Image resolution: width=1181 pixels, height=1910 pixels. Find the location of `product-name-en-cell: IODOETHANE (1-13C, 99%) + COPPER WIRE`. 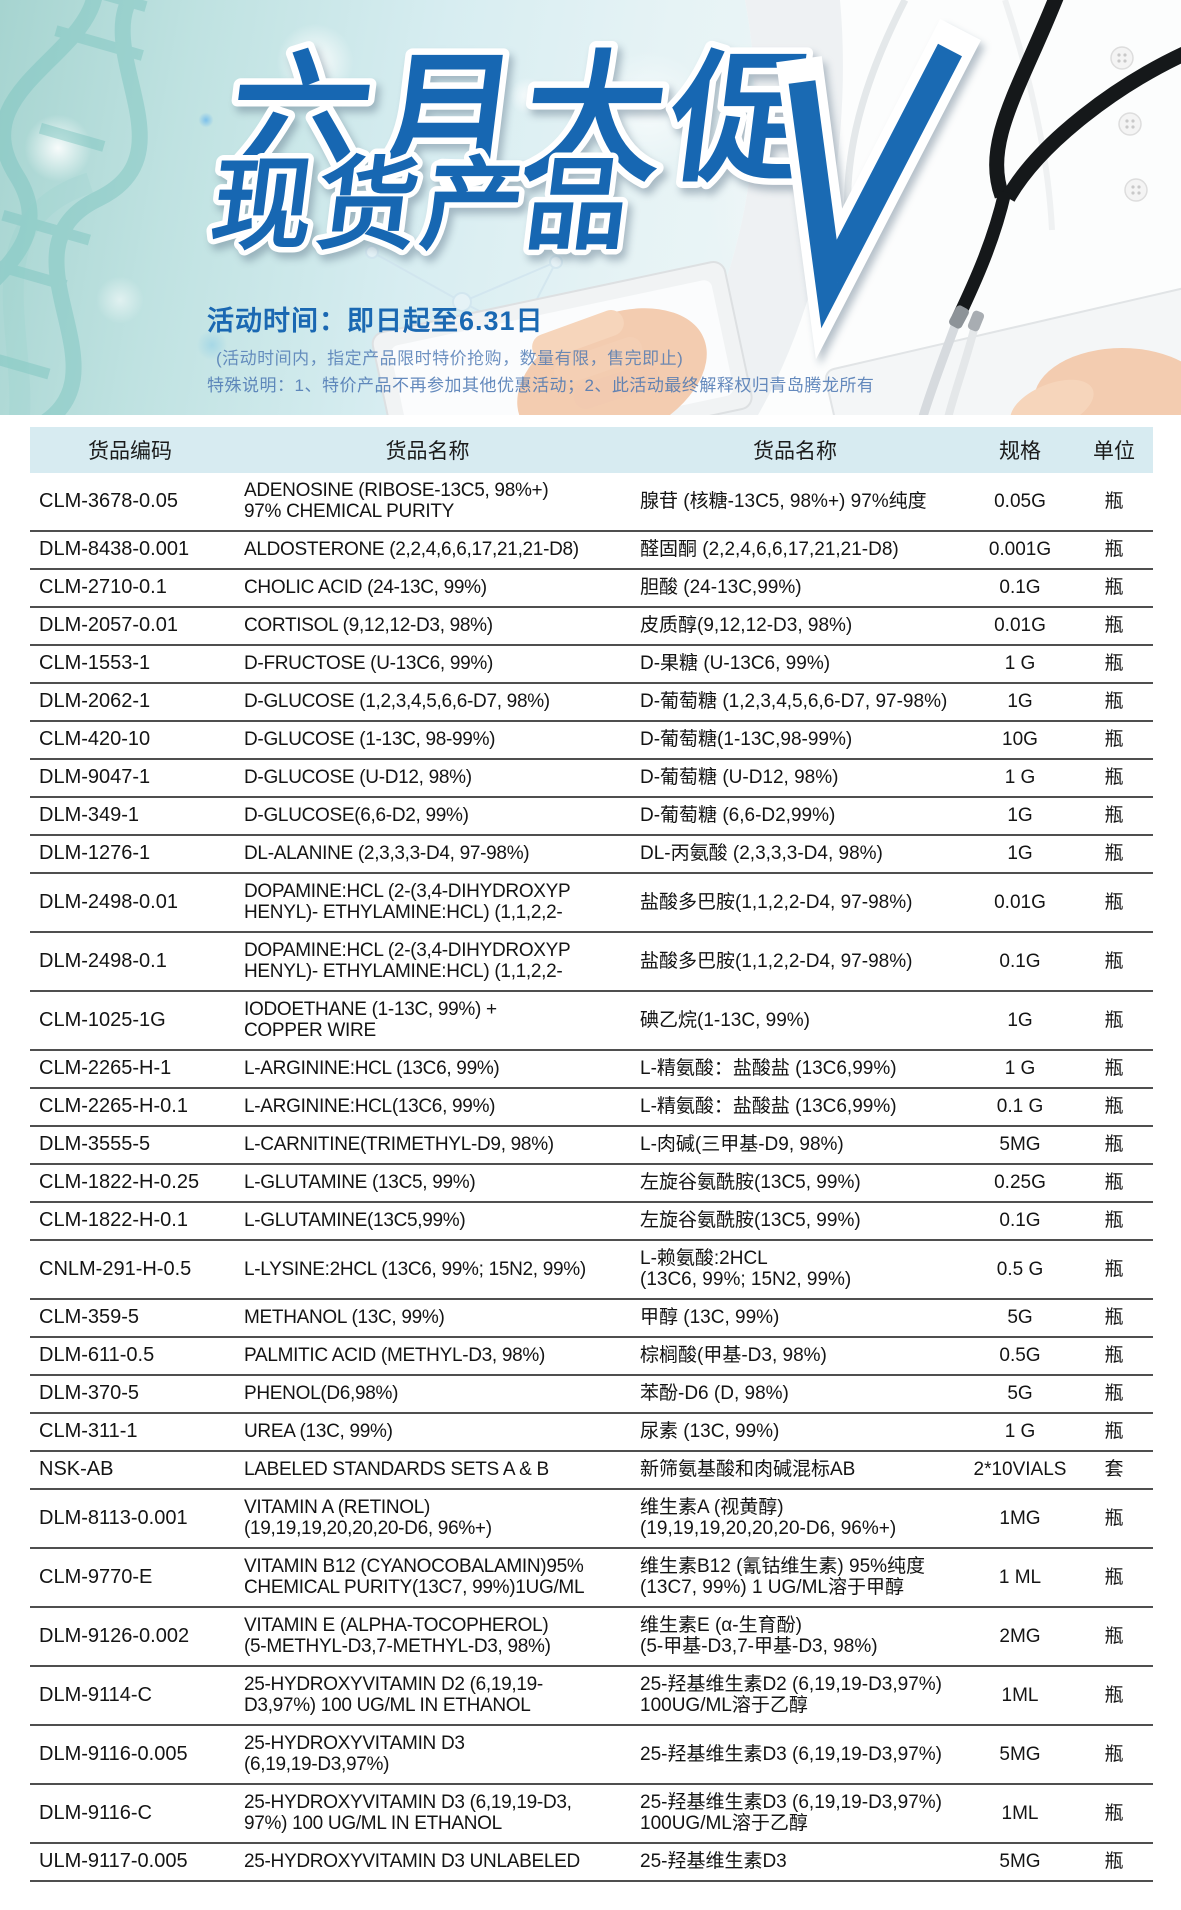

product-name-en-cell: IODOETHANE (1-13C, 99%) + COPPER WIRE is located at coordinates (370, 1020).